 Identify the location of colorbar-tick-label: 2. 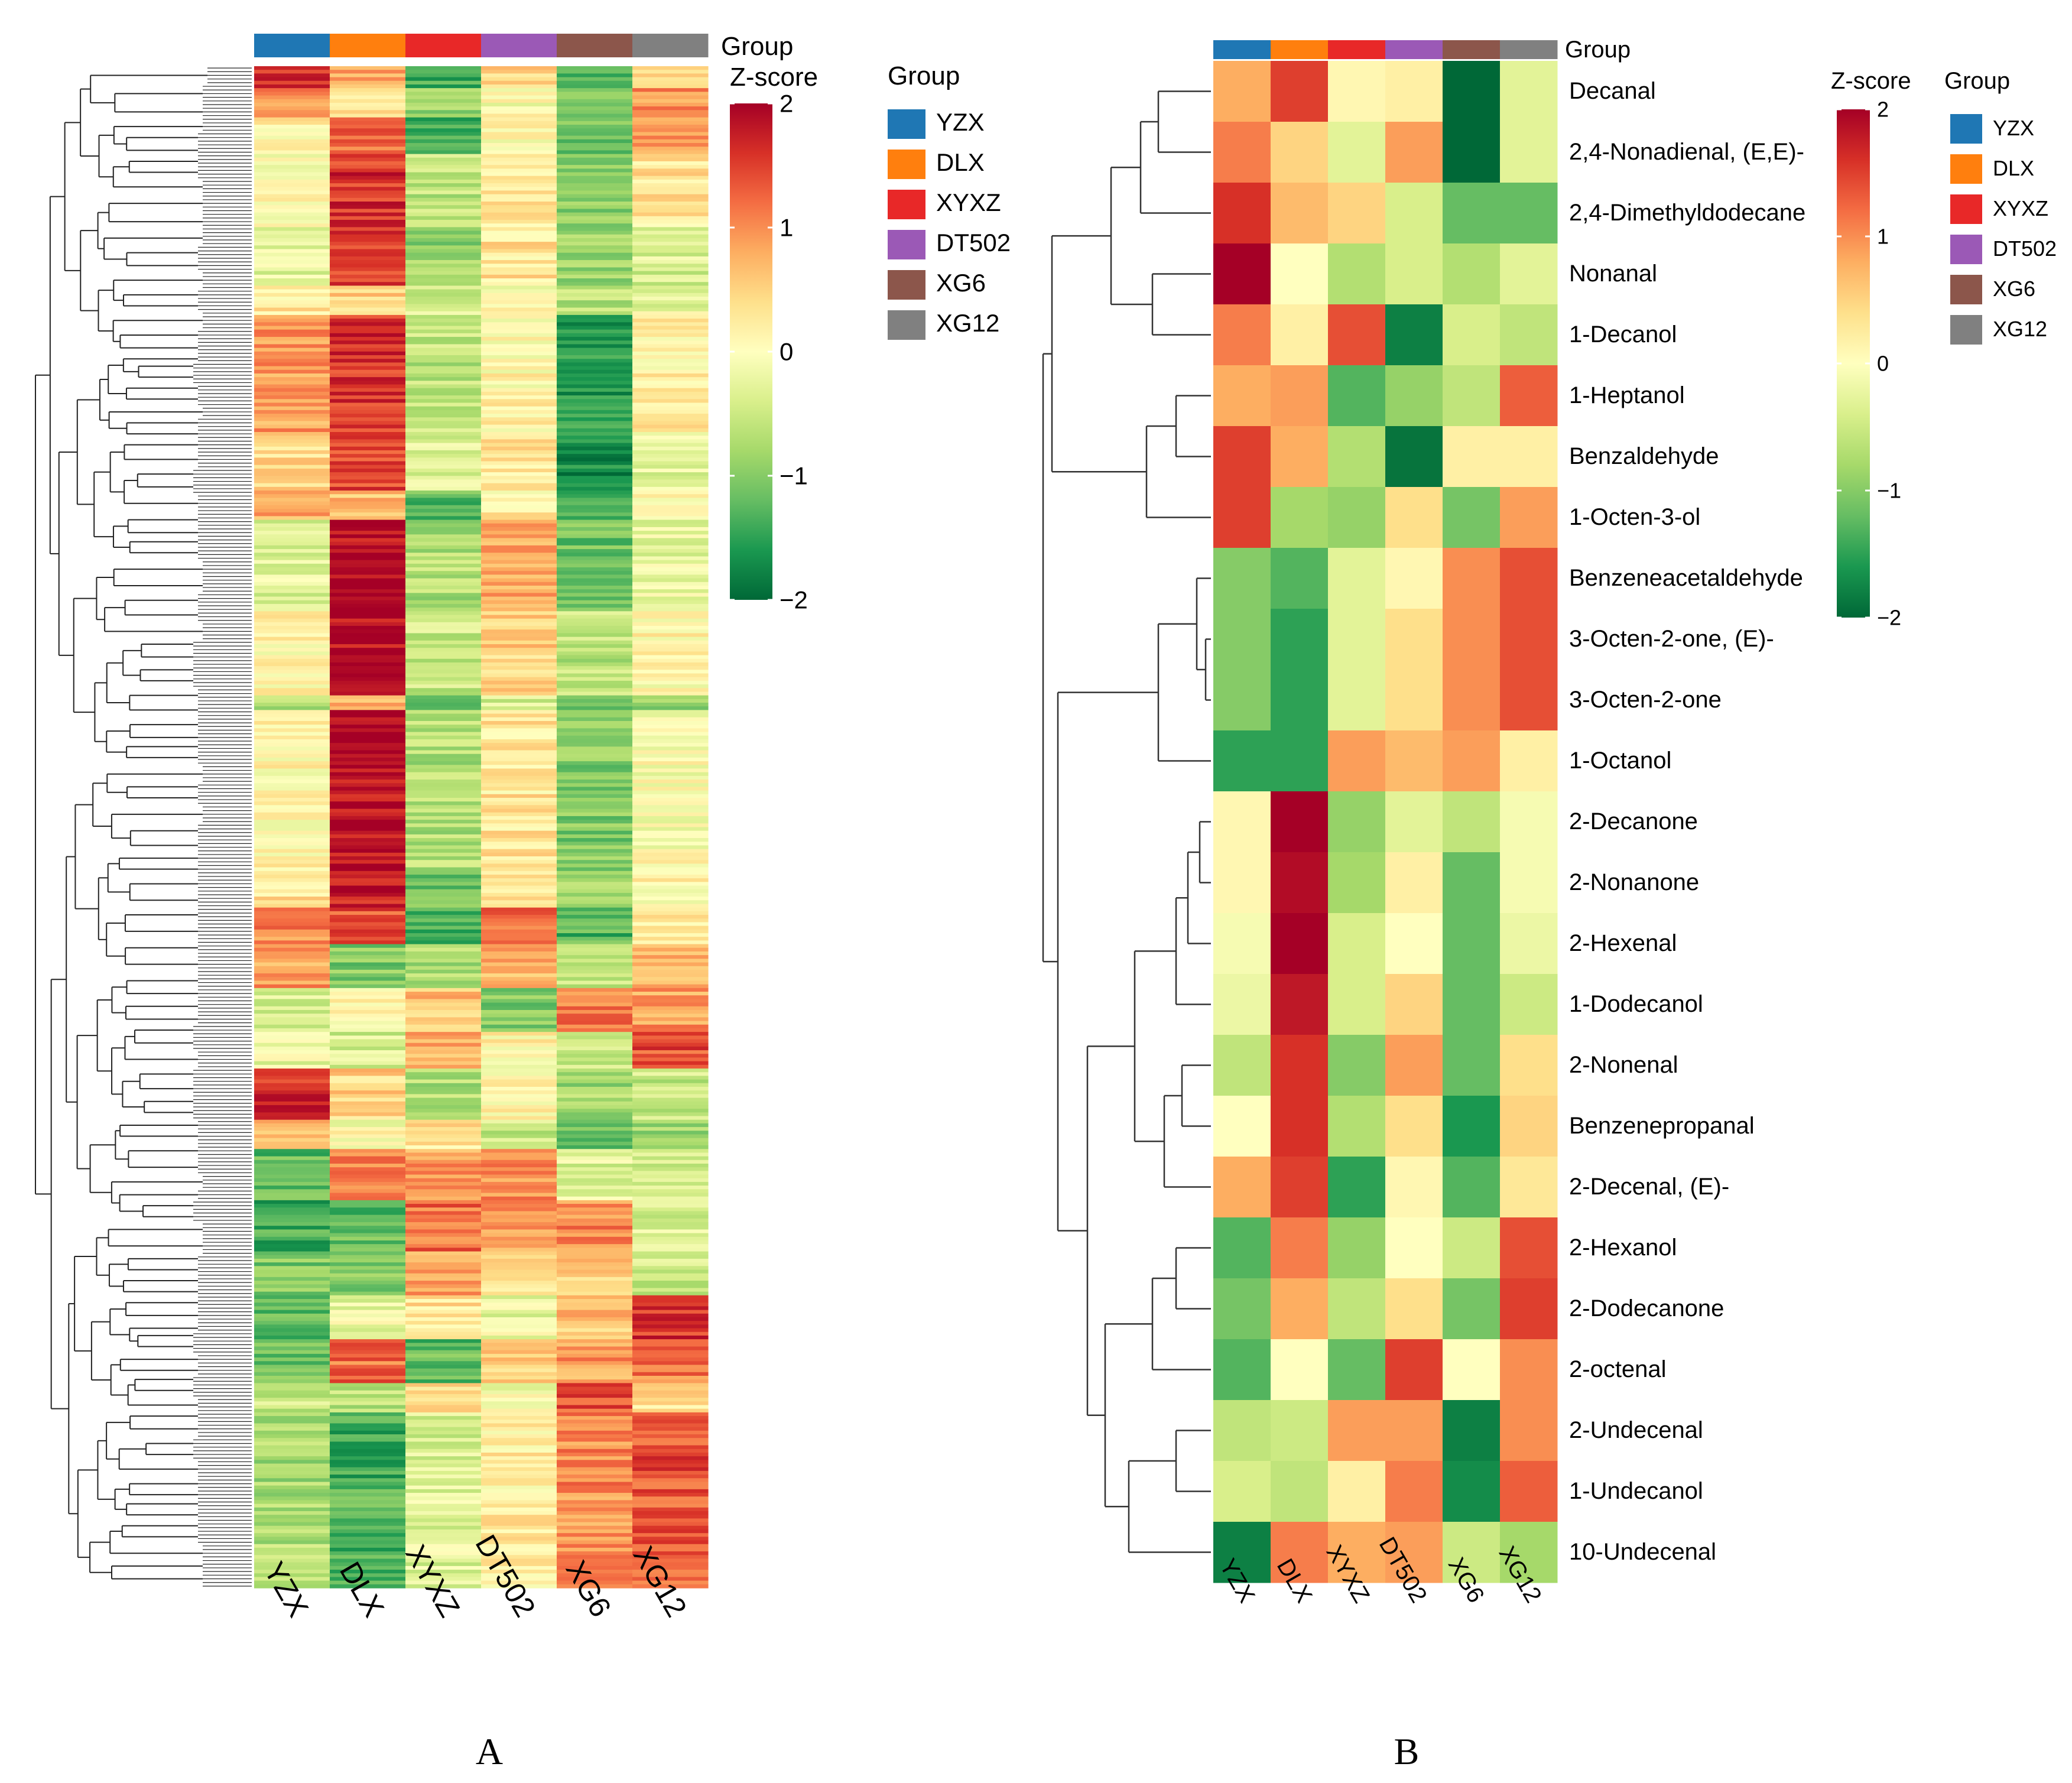
(786, 104).